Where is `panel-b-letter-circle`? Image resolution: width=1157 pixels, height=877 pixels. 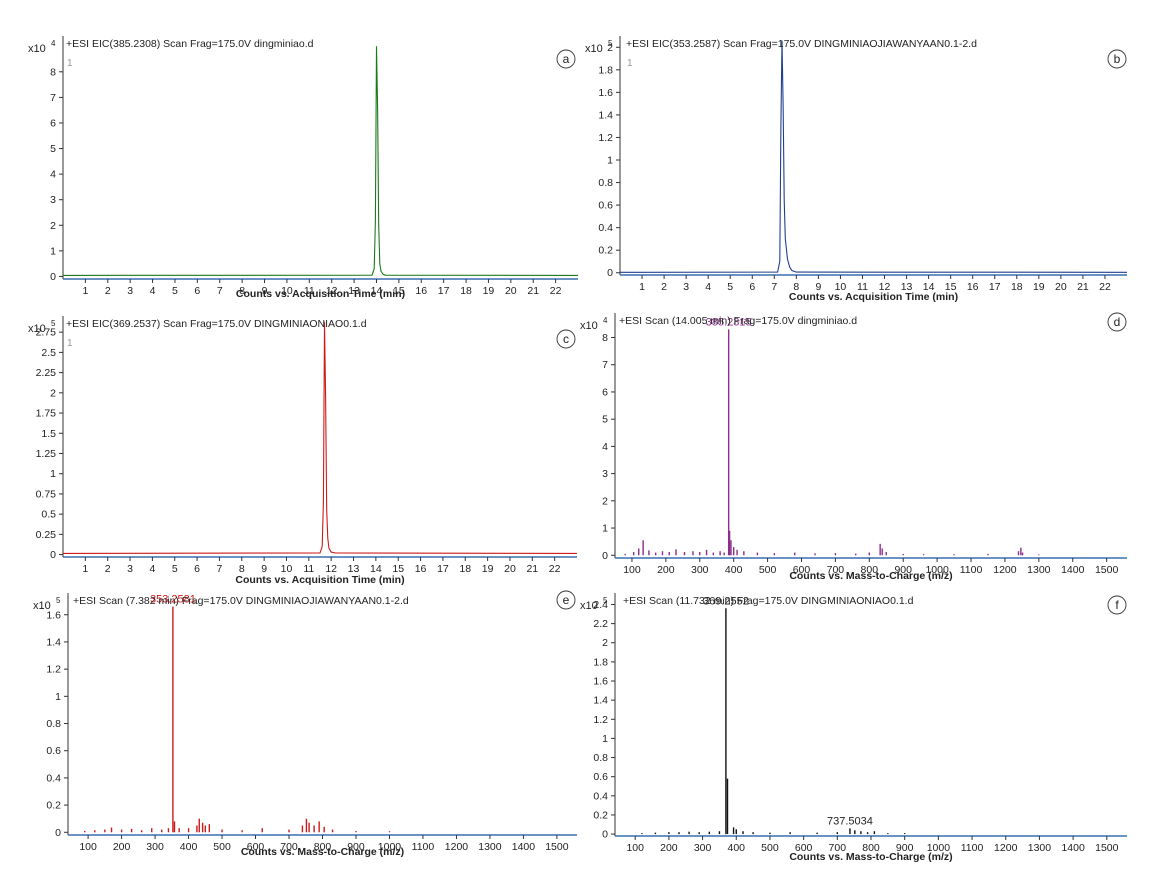
panel-b-letter-circle is located at coordinates (1117, 59).